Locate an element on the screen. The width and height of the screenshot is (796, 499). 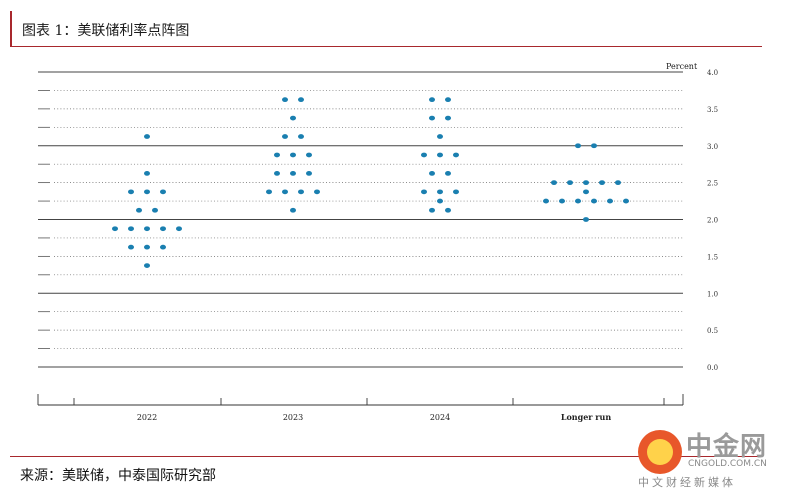
watermark-tagline: 中文财经新媒体 is located at coordinates (687, 482).